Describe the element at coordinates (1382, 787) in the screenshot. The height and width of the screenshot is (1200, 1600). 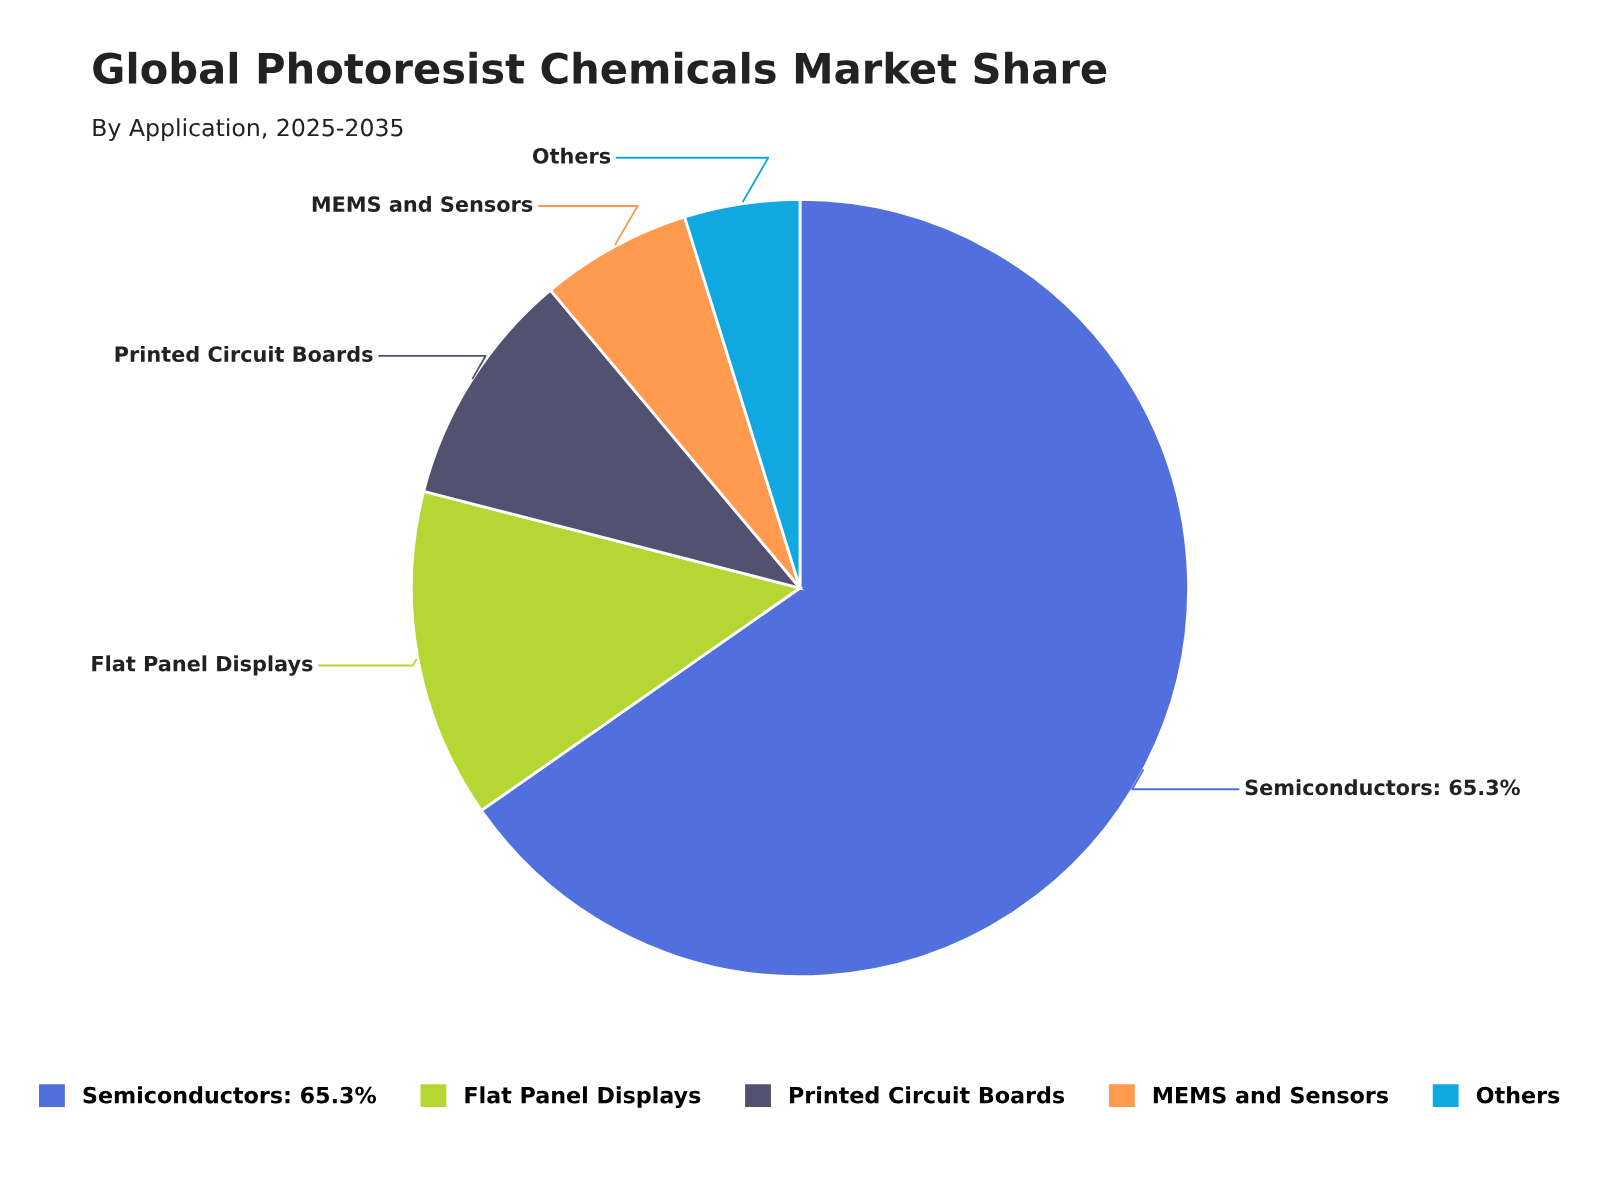
I see `slice-label: Semiconductors: 65.3%` at that location.